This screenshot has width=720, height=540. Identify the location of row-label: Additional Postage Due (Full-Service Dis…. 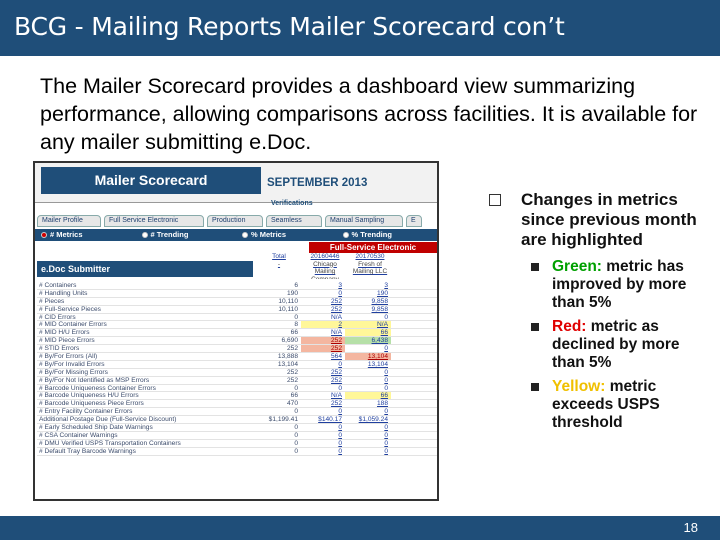
(108, 420).